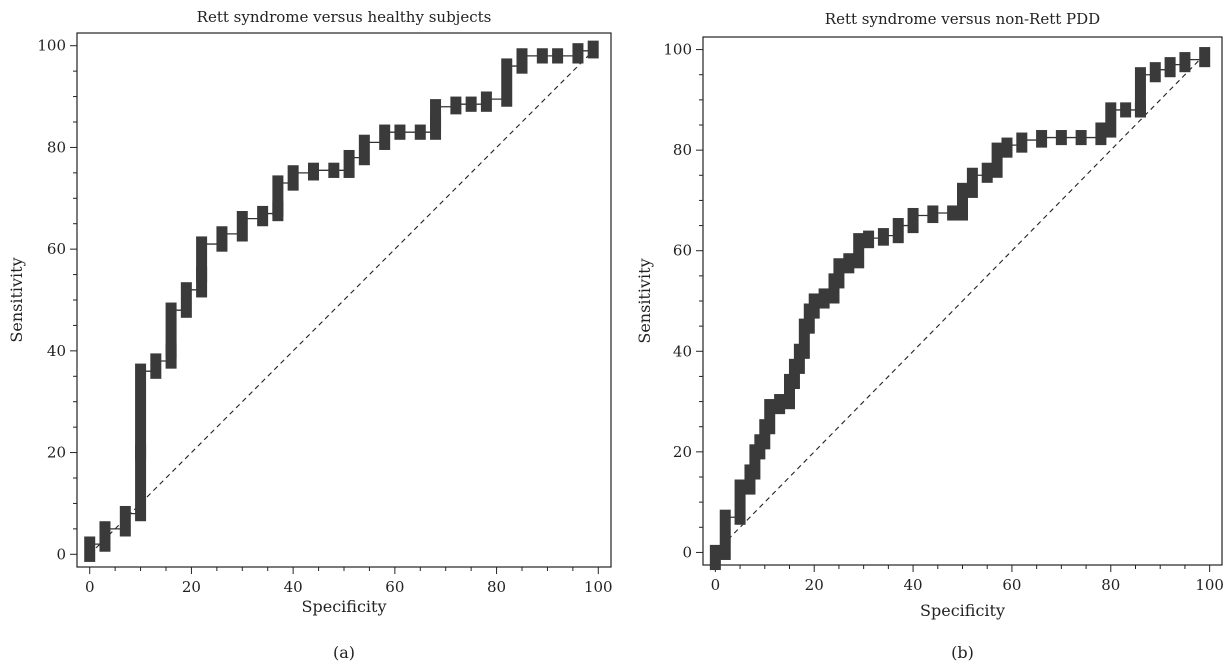 The image size is (1231, 667). Describe the element at coordinates (962, 652) in the screenshot. I see `panel-label-b: (b)` at that location.